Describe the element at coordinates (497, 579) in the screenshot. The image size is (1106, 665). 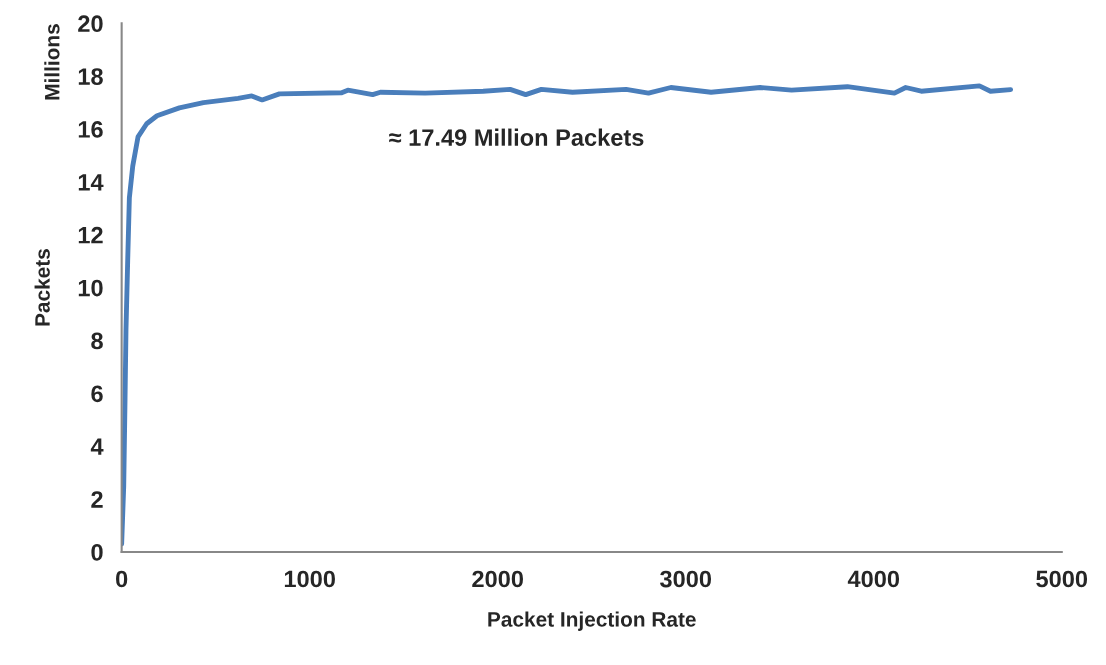
I see `x-tick-label: 2000` at that location.